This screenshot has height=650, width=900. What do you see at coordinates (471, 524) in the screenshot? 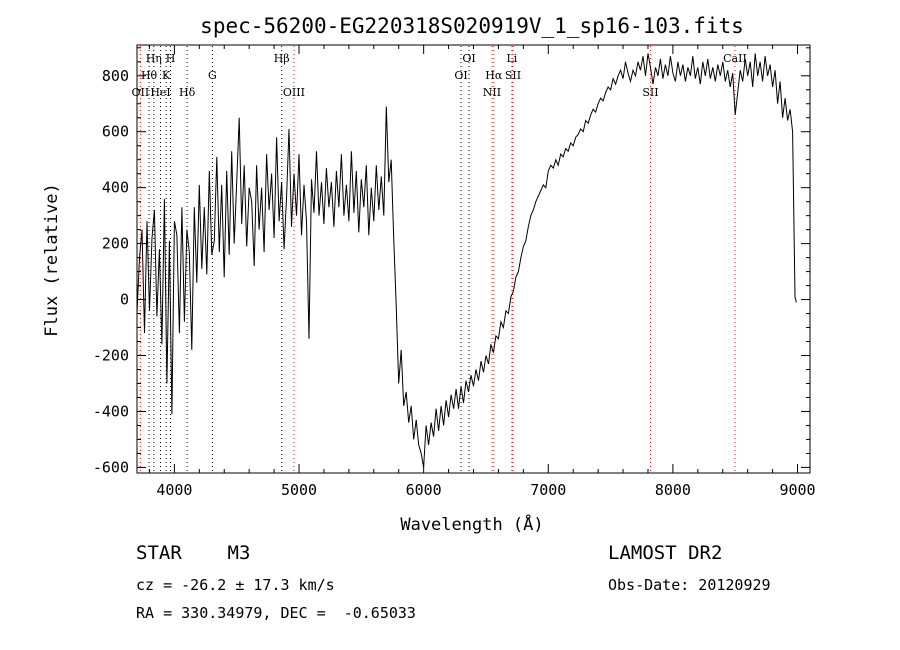
I see `x-axis-label: Wavelength (Å)` at bounding box center [471, 524].